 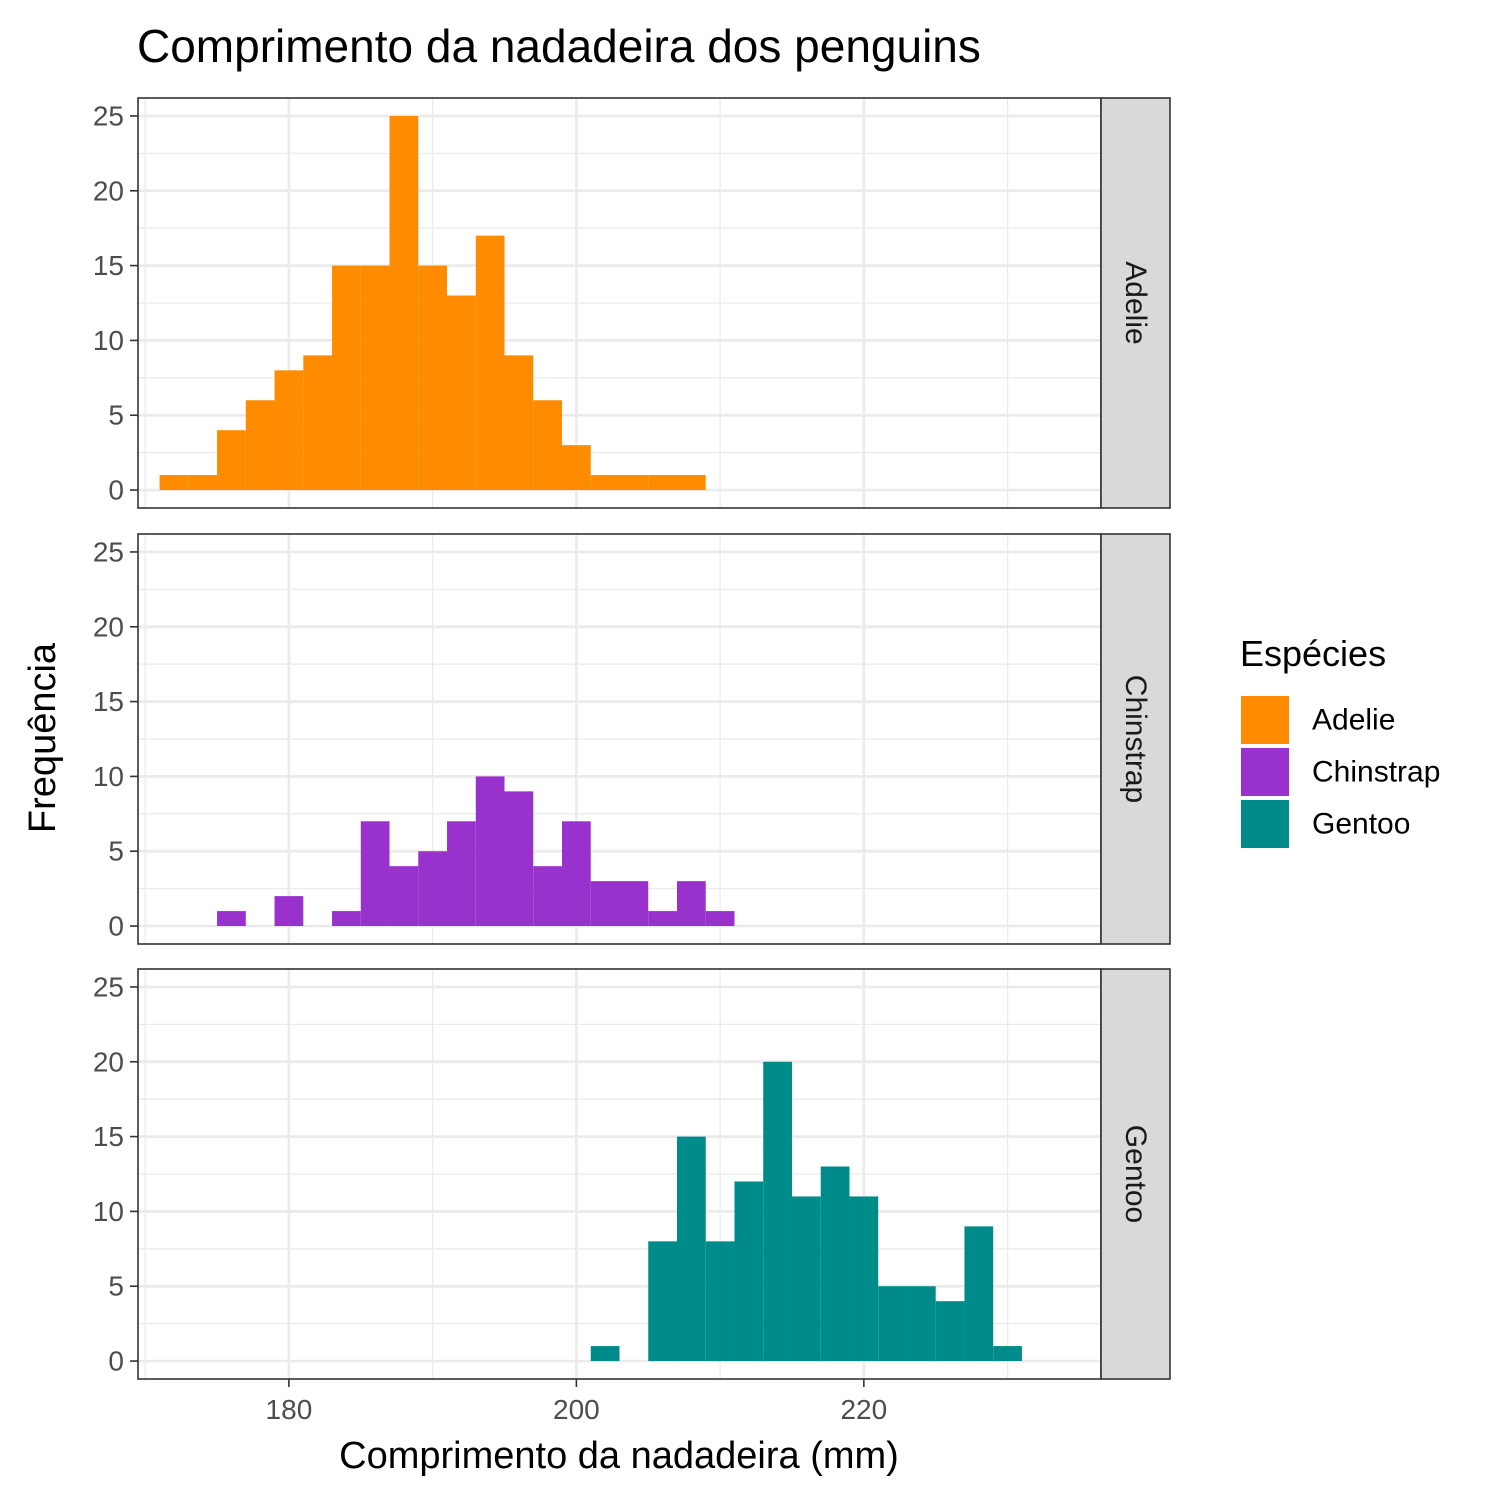 What do you see at coordinates (1353, 720) in the screenshot?
I see `legend-label: Adelie` at bounding box center [1353, 720].